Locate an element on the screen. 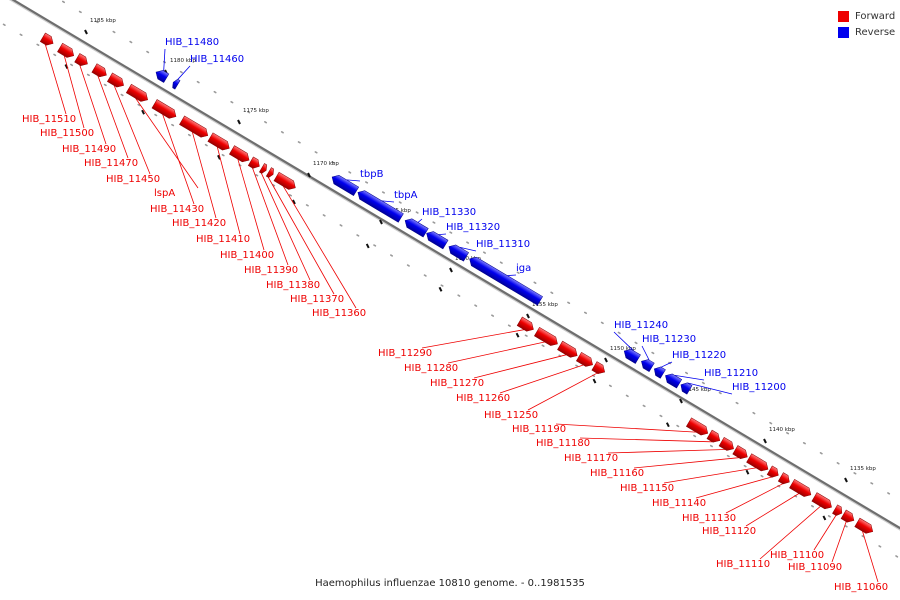  gene-label: HIB_11150 is located at coordinates (647, 488).